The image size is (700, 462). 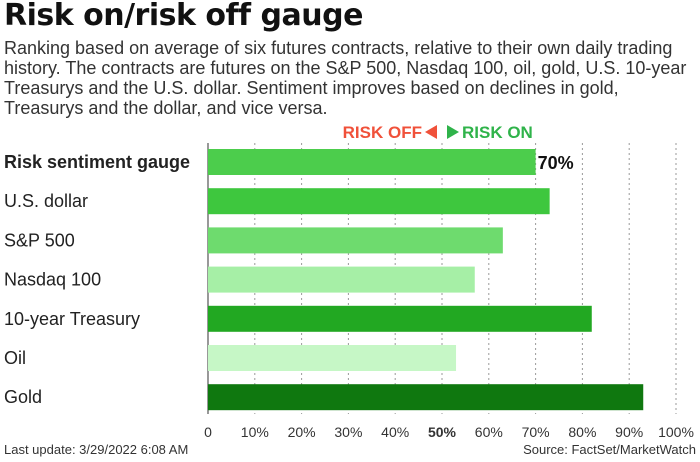 What do you see at coordinates (556, 163) in the screenshot?
I see `data-label: 70%` at bounding box center [556, 163].